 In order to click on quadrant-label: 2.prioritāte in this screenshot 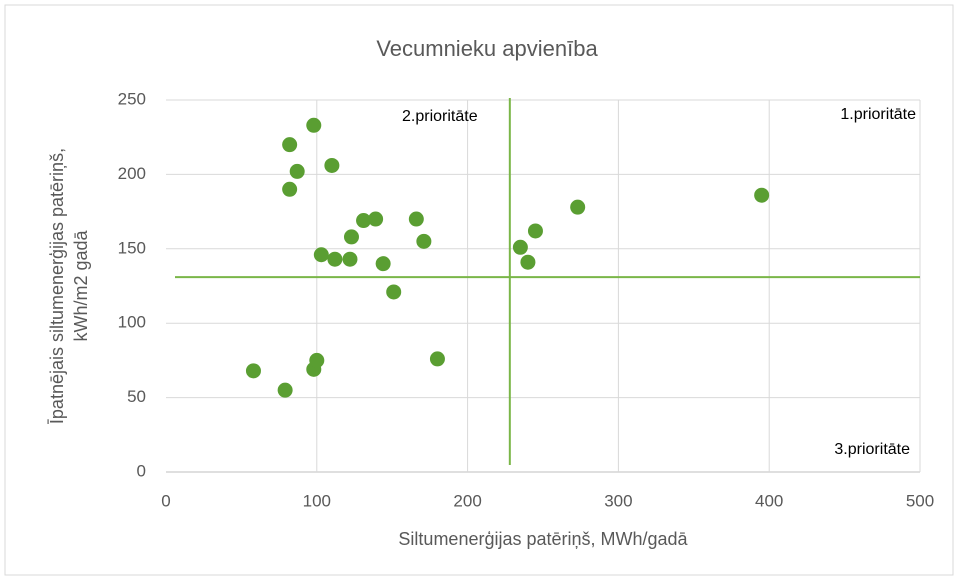, I will do `click(440, 116)`.